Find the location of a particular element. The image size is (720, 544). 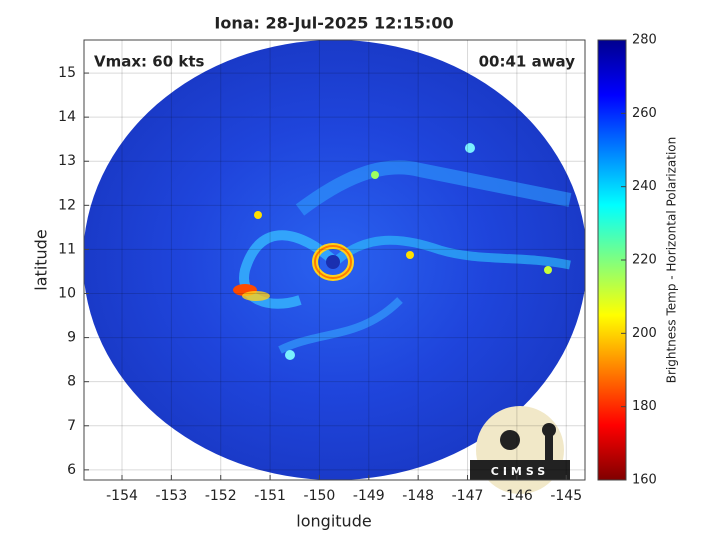

x-tick-label: -146 is located at coordinates (517, 496).